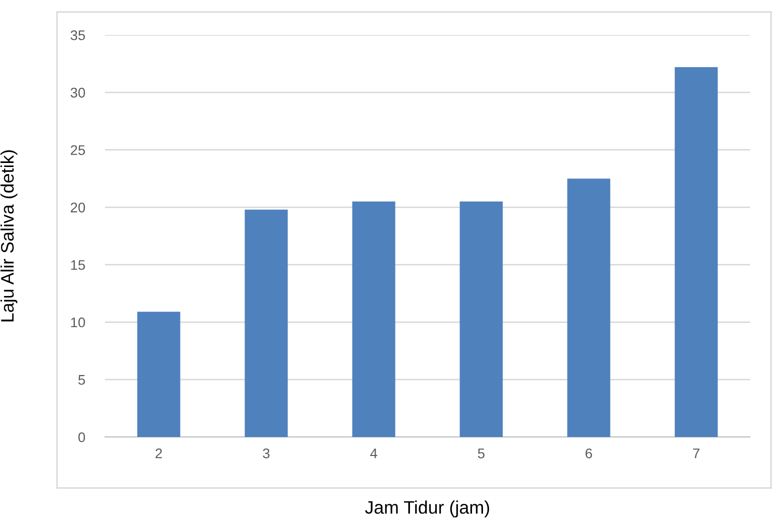  I want to click on y-tick-label: 20, so click(78, 207).